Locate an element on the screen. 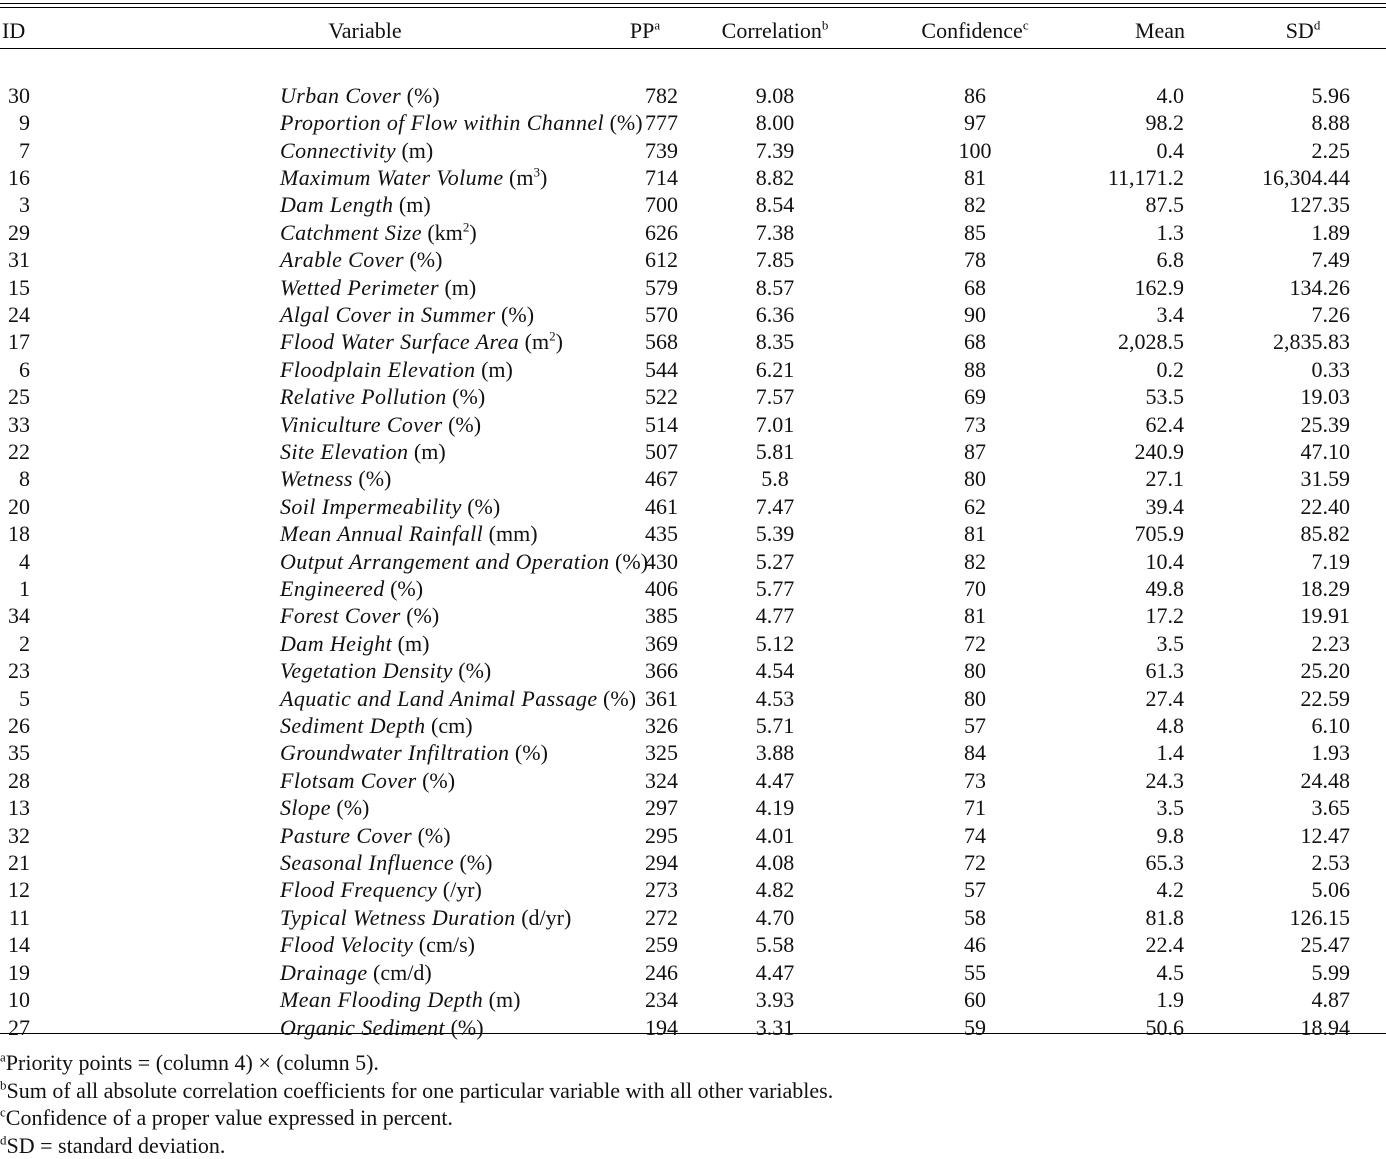 The width and height of the screenshot is (1386, 1159). cell-id: 13 is located at coordinates (70, 808).